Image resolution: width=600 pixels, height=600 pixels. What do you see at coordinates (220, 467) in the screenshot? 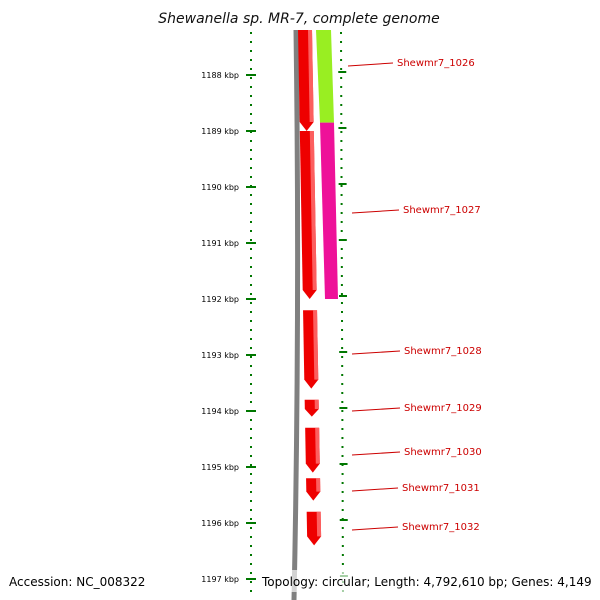
I see `axis-tick-label: 1195 kbp` at bounding box center [220, 467].